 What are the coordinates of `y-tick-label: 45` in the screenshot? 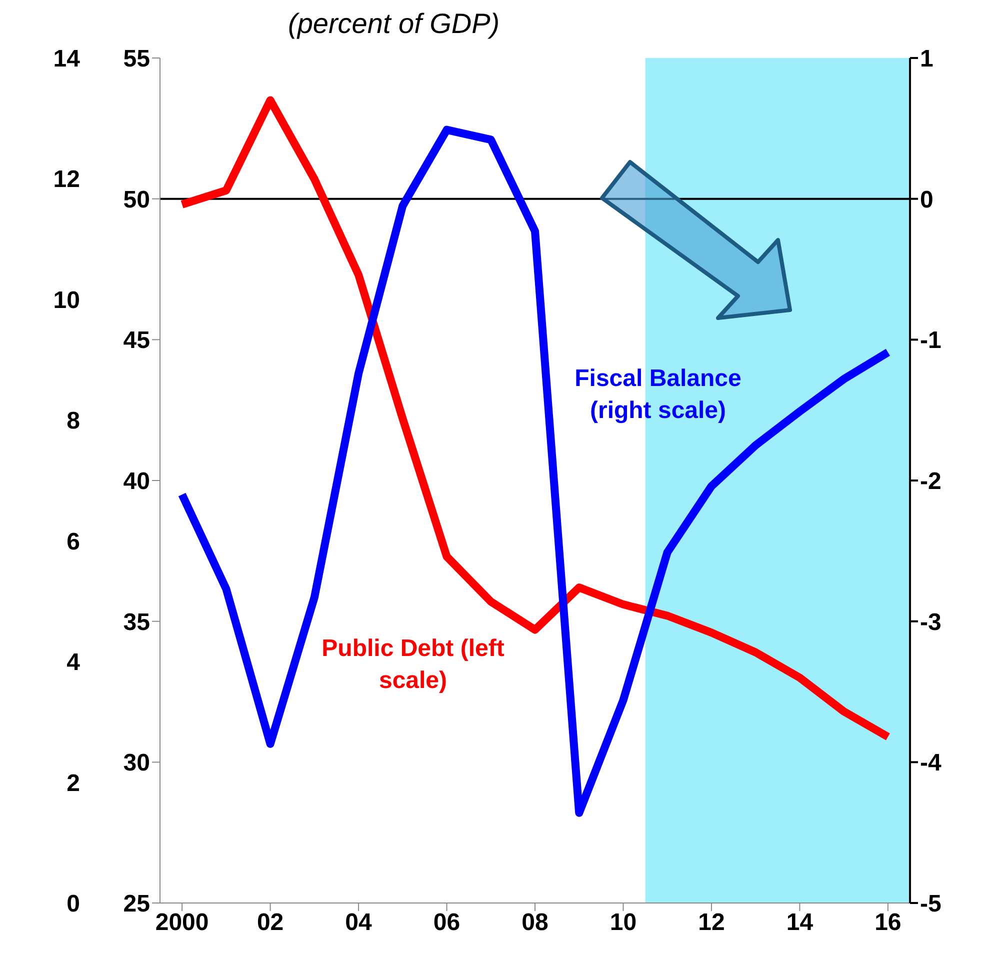 It's located at (136, 340).